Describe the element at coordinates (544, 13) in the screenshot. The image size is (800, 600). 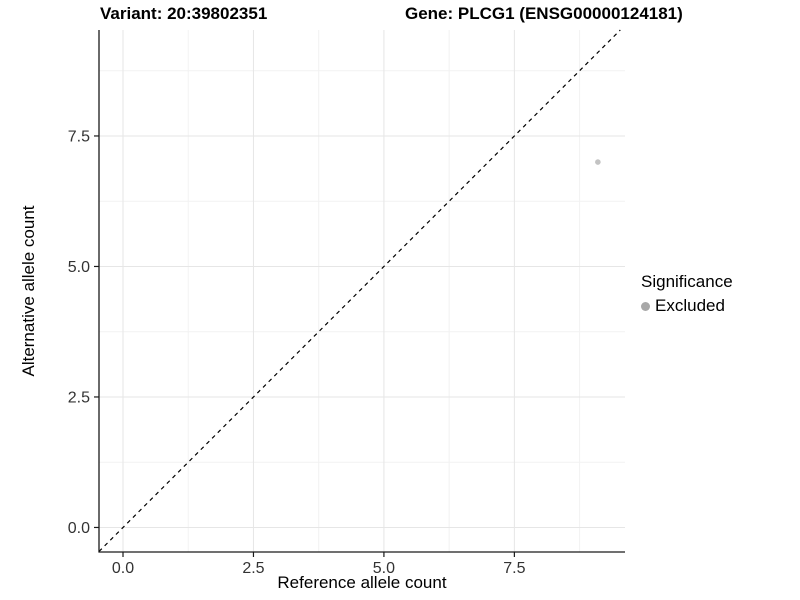
I see `plot-title-gene: Gene: PLCG1 (ENSG00000124181)` at that location.